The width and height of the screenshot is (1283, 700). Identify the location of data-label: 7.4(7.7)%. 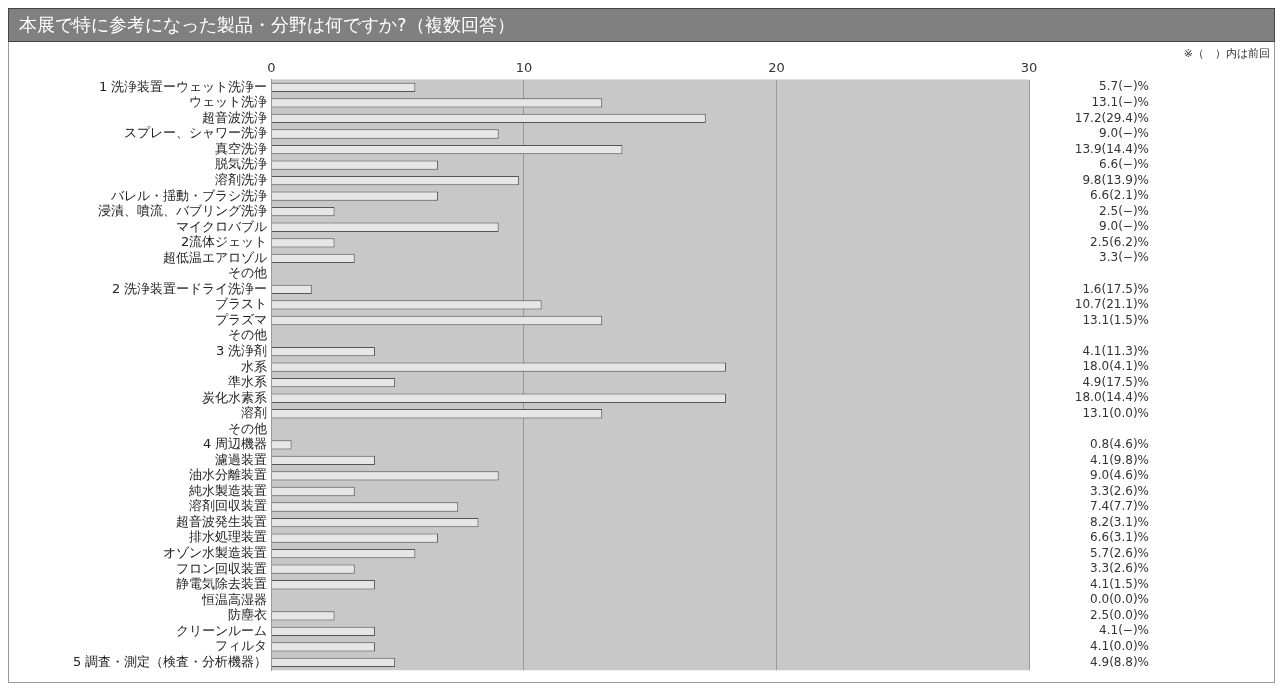
(1119, 506).